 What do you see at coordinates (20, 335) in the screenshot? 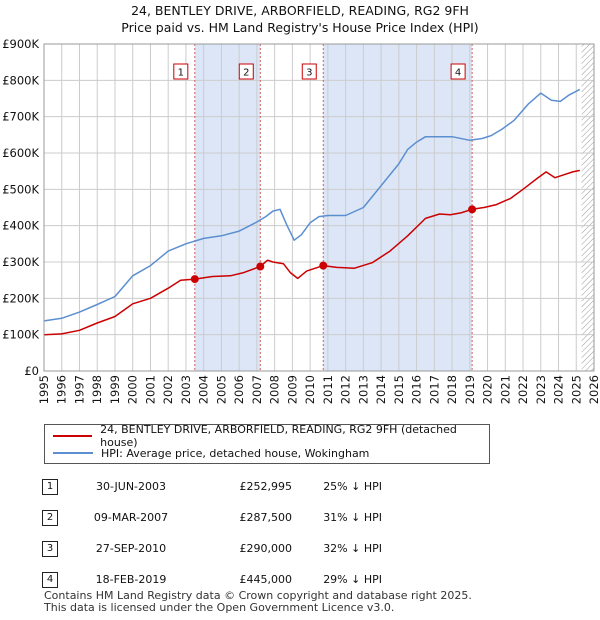
I see `y-tick-label: £100K` at bounding box center [20, 335].